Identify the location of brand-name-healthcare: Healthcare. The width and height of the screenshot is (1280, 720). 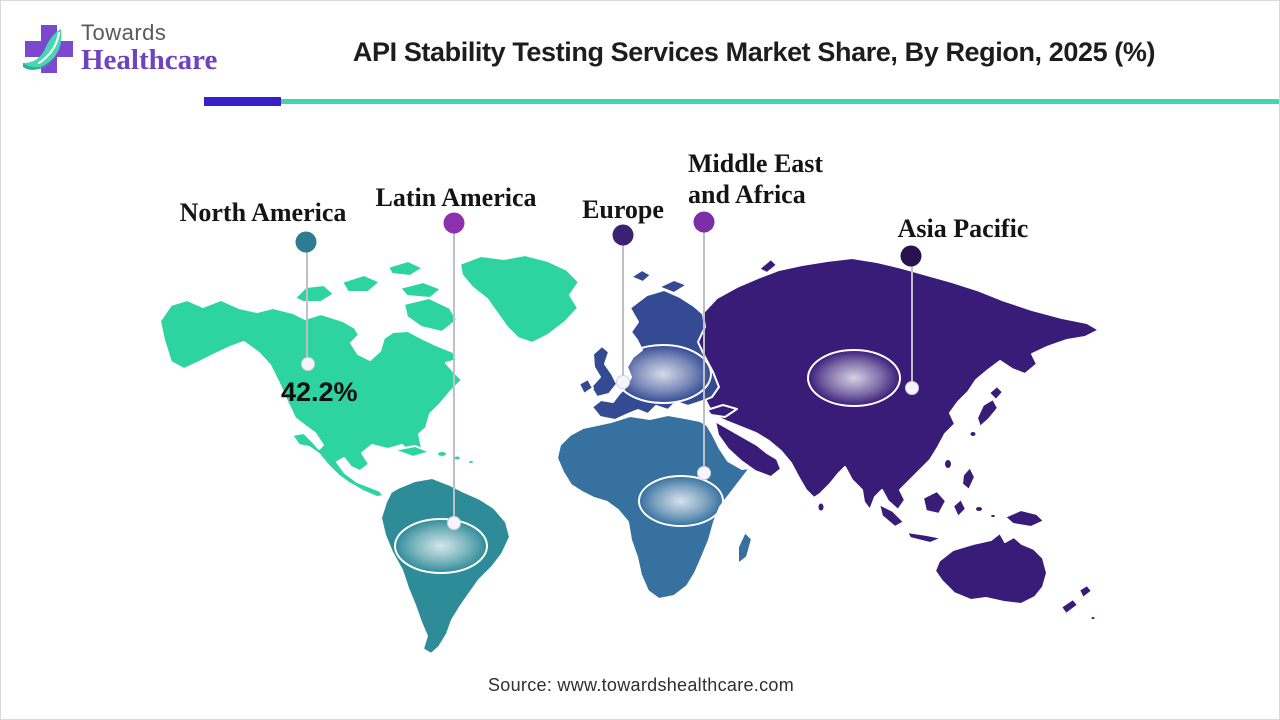
(149, 60).